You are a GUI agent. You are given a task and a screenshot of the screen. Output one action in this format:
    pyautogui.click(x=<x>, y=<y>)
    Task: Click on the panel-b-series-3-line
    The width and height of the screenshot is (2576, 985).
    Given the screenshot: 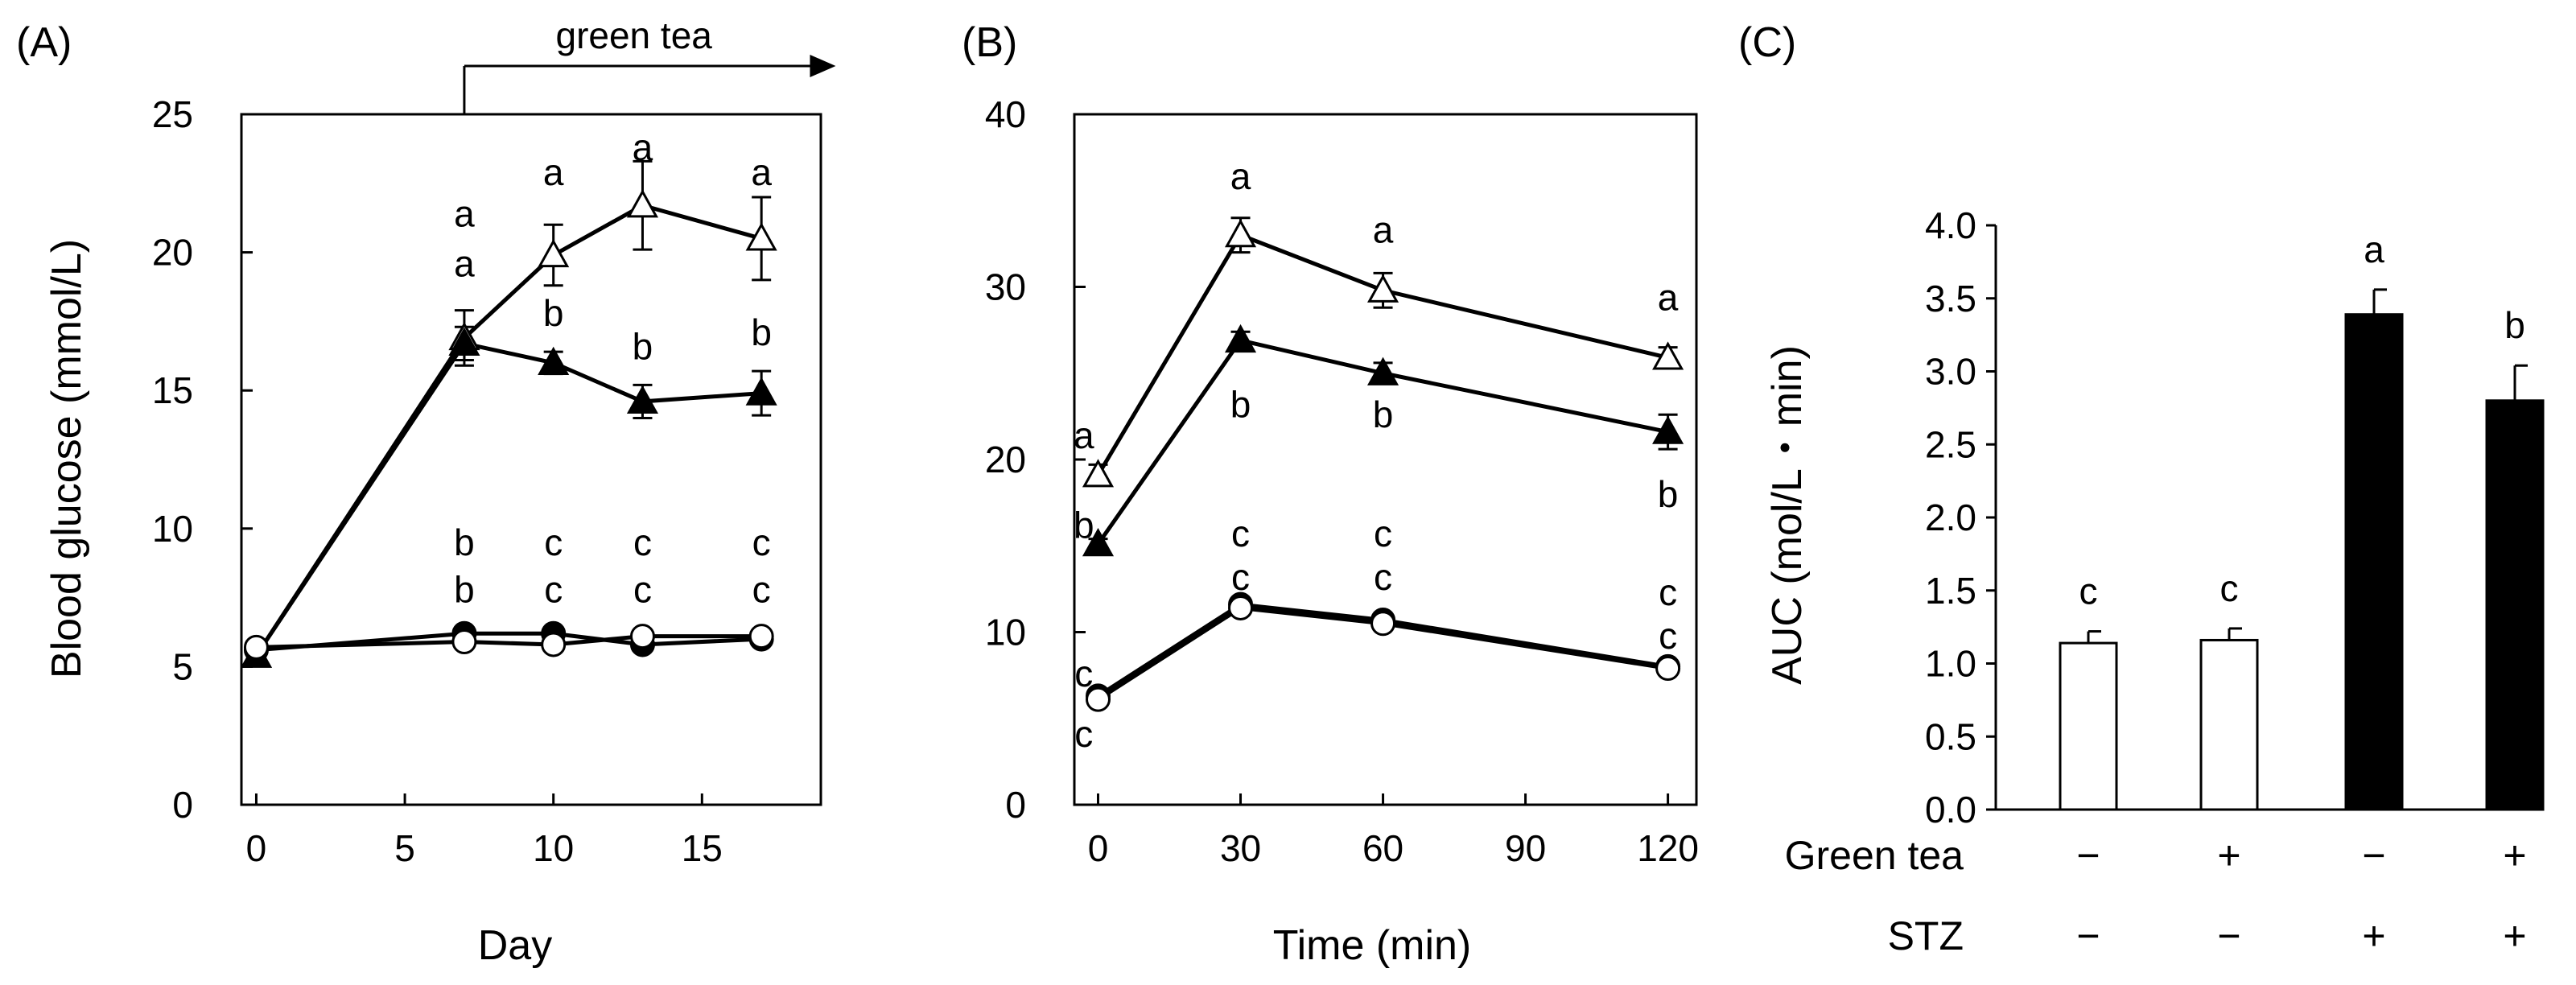 What is the action you would take?
    pyautogui.click(x=1382, y=654)
    